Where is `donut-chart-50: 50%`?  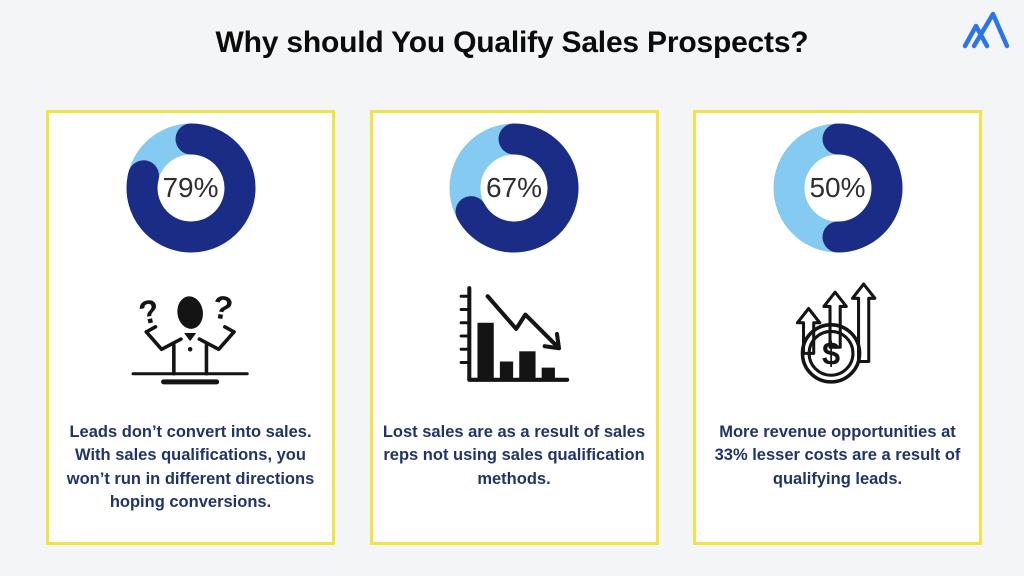 donut-chart-50: 50% is located at coordinates (838, 188).